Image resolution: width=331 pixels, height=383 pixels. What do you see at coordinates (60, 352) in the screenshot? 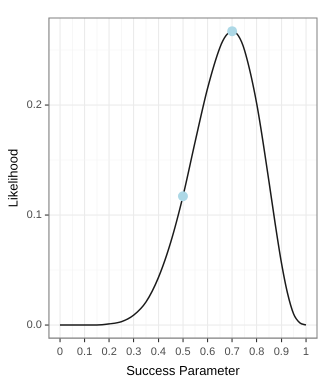
I see `x-tick-label: 0` at bounding box center [60, 352].